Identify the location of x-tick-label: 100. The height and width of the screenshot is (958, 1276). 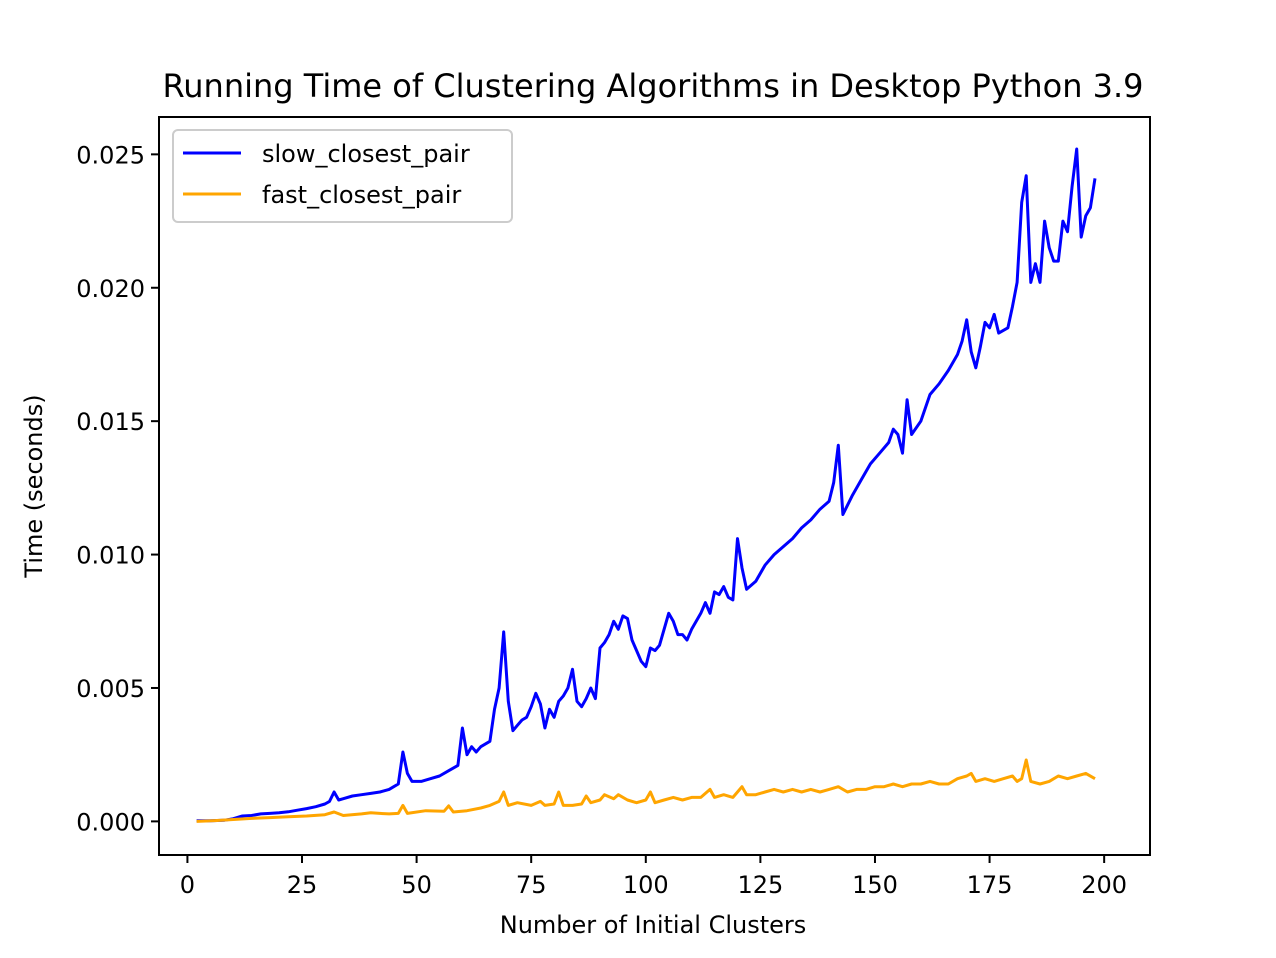
(646, 885).